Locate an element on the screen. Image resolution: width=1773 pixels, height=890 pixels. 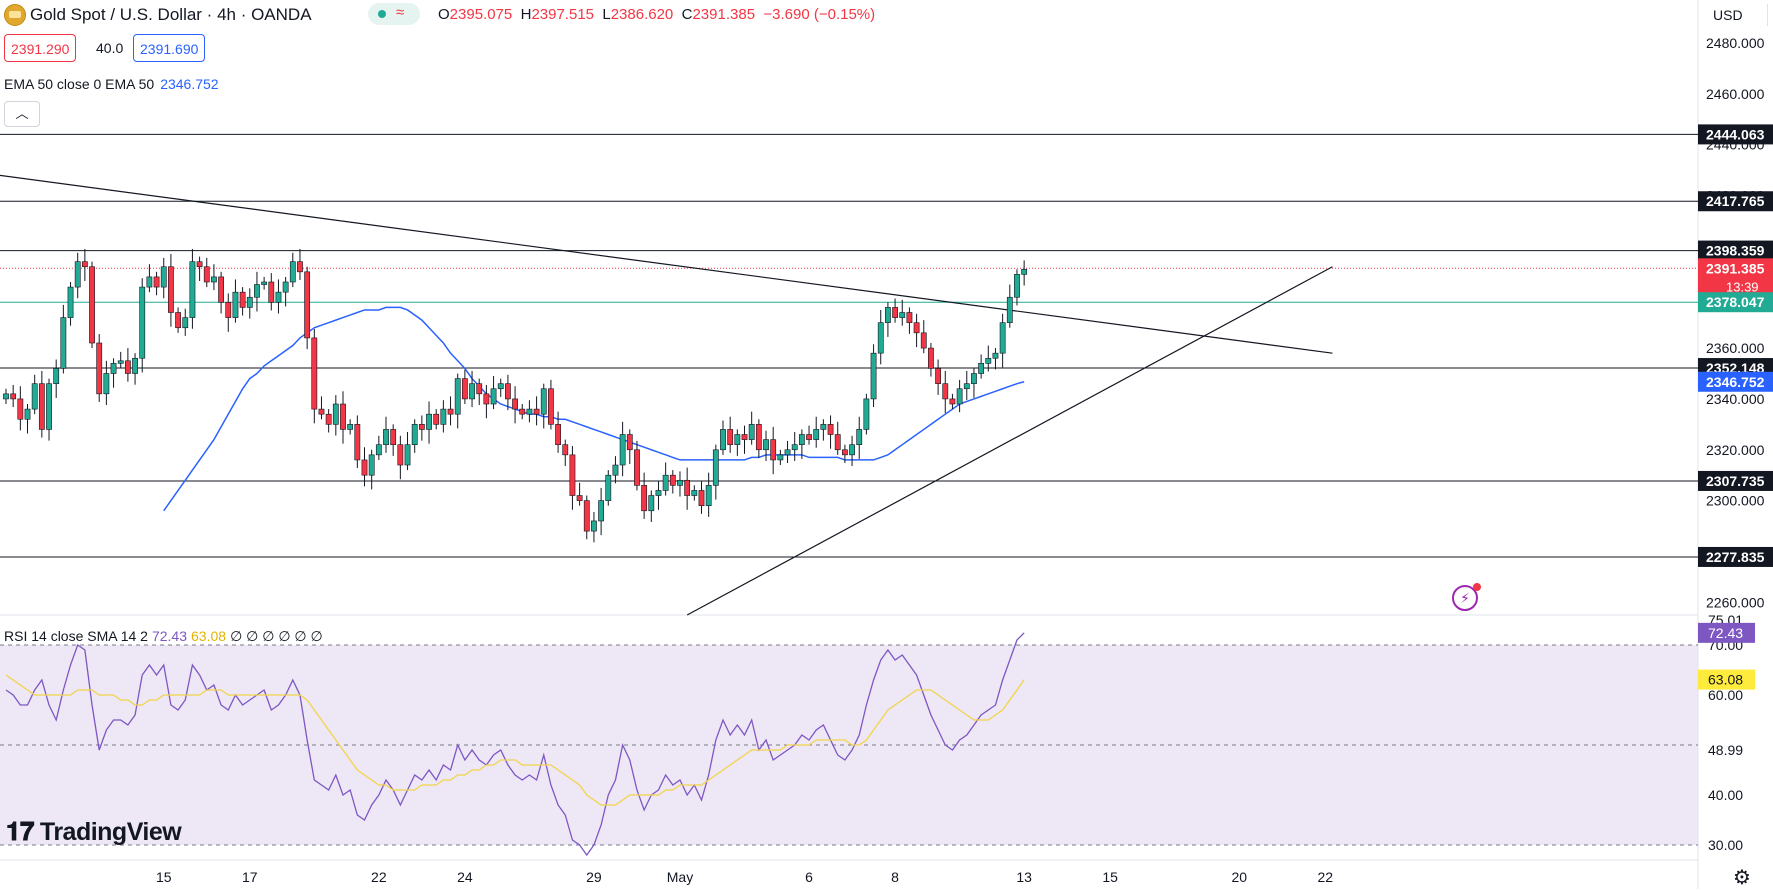
price-tag-label: 2444.063 is located at coordinates (1735, 134).